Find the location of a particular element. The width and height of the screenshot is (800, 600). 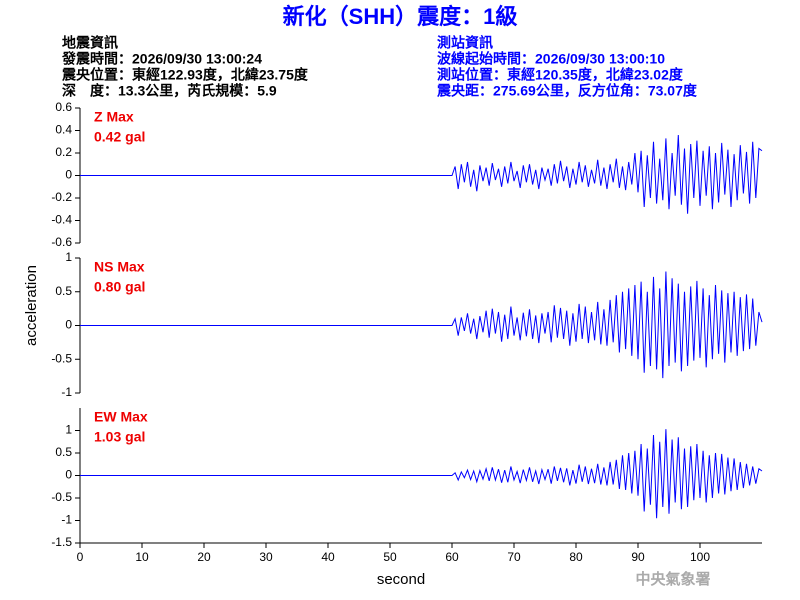

x-tick-label: 90 is located at coordinates (638, 557).